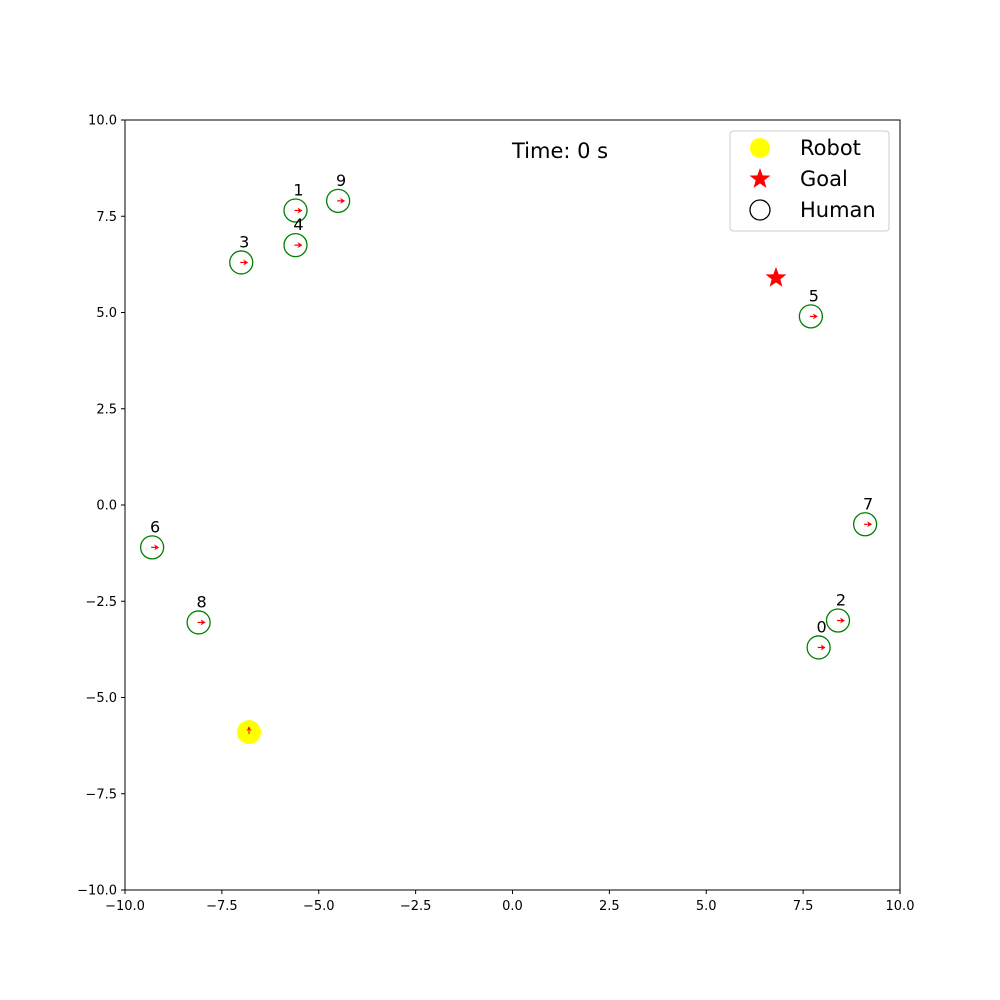  I want to click on human-6-label: 6, so click(155, 526).